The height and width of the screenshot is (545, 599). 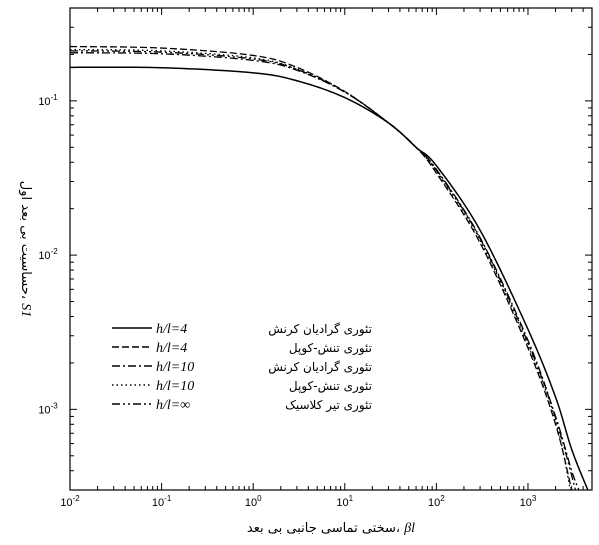 What do you see at coordinates (48, 254) in the screenshot?
I see `y-tick-label: 10⁻²` at bounding box center [48, 254].